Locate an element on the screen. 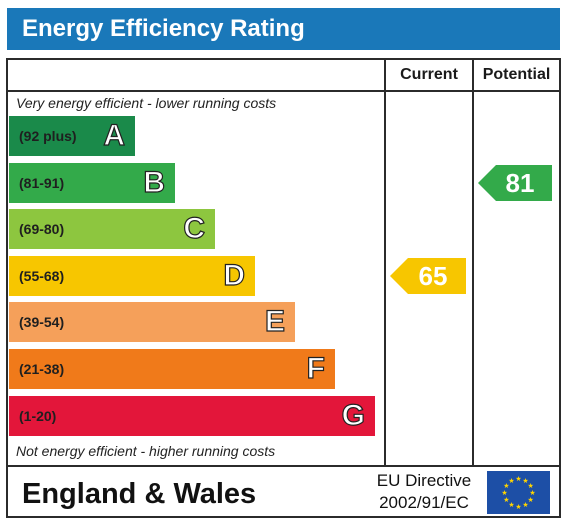 This screenshot has width=568, height=525. band-range-label: (92 plus) is located at coordinates (48, 136).